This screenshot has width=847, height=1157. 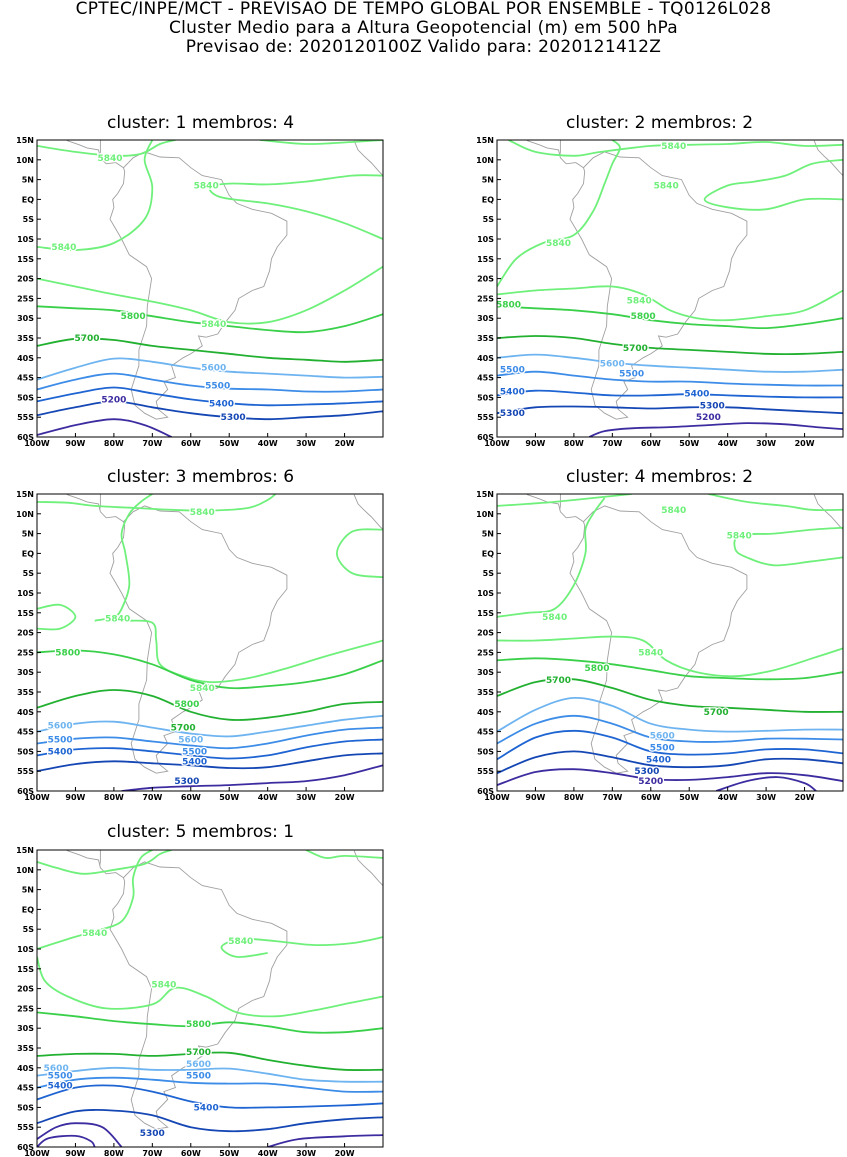 What do you see at coordinates (25, 791) in the screenshot?
I see `lat-label: 60S` at bounding box center [25, 791].